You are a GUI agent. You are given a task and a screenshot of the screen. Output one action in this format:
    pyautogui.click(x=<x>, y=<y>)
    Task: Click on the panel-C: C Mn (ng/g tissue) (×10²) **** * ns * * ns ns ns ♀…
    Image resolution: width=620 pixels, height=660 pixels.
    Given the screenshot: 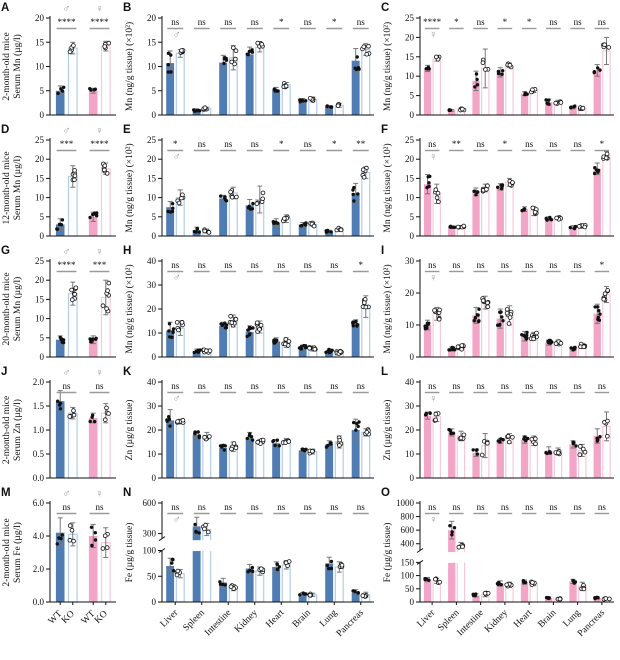 What is the action you would take?
    pyautogui.click(x=500, y=61)
    